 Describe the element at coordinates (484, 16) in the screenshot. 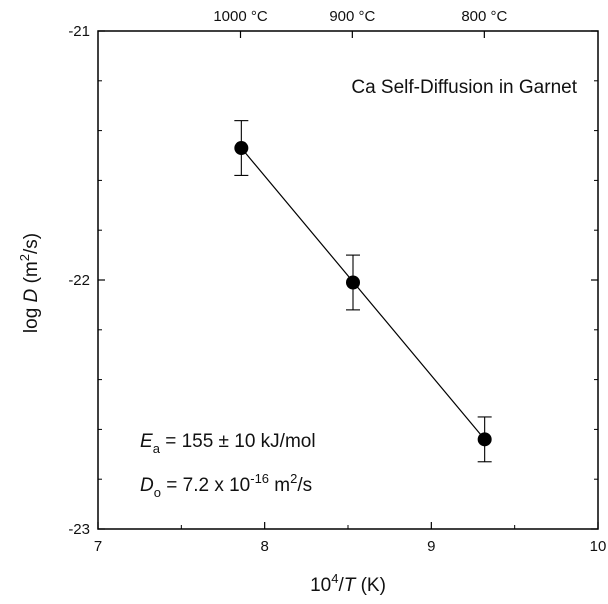

I see `top-tick-label: 800 °C` at that location.